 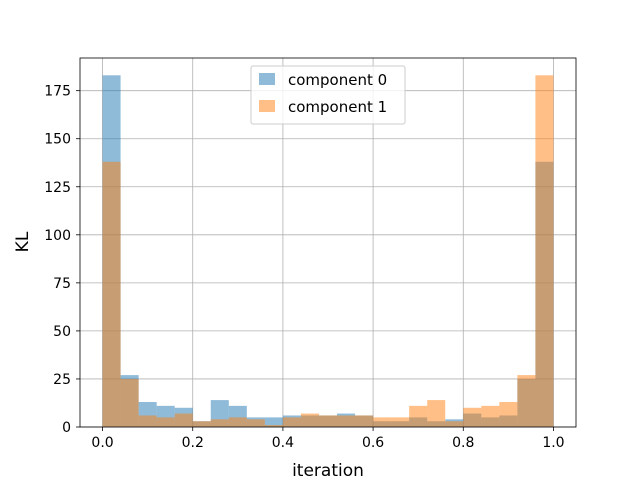 I want to click on y-tick-label: 100, so click(x=57, y=236).